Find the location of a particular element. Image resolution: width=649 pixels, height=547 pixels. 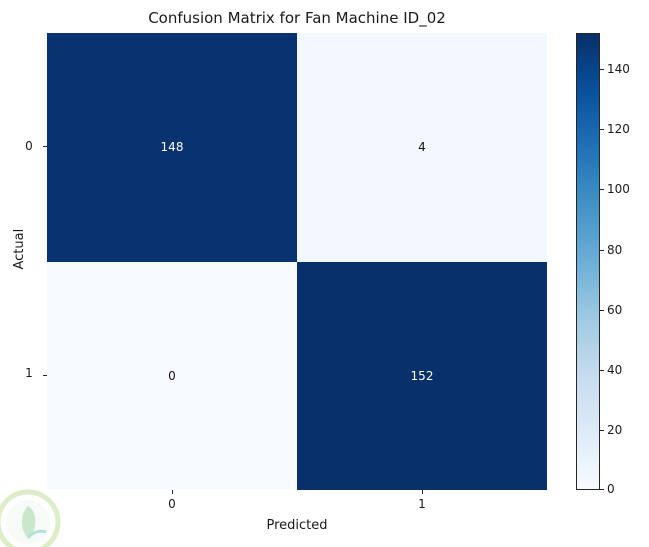

cell-value-0-0: 148 is located at coordinates (172, 147).